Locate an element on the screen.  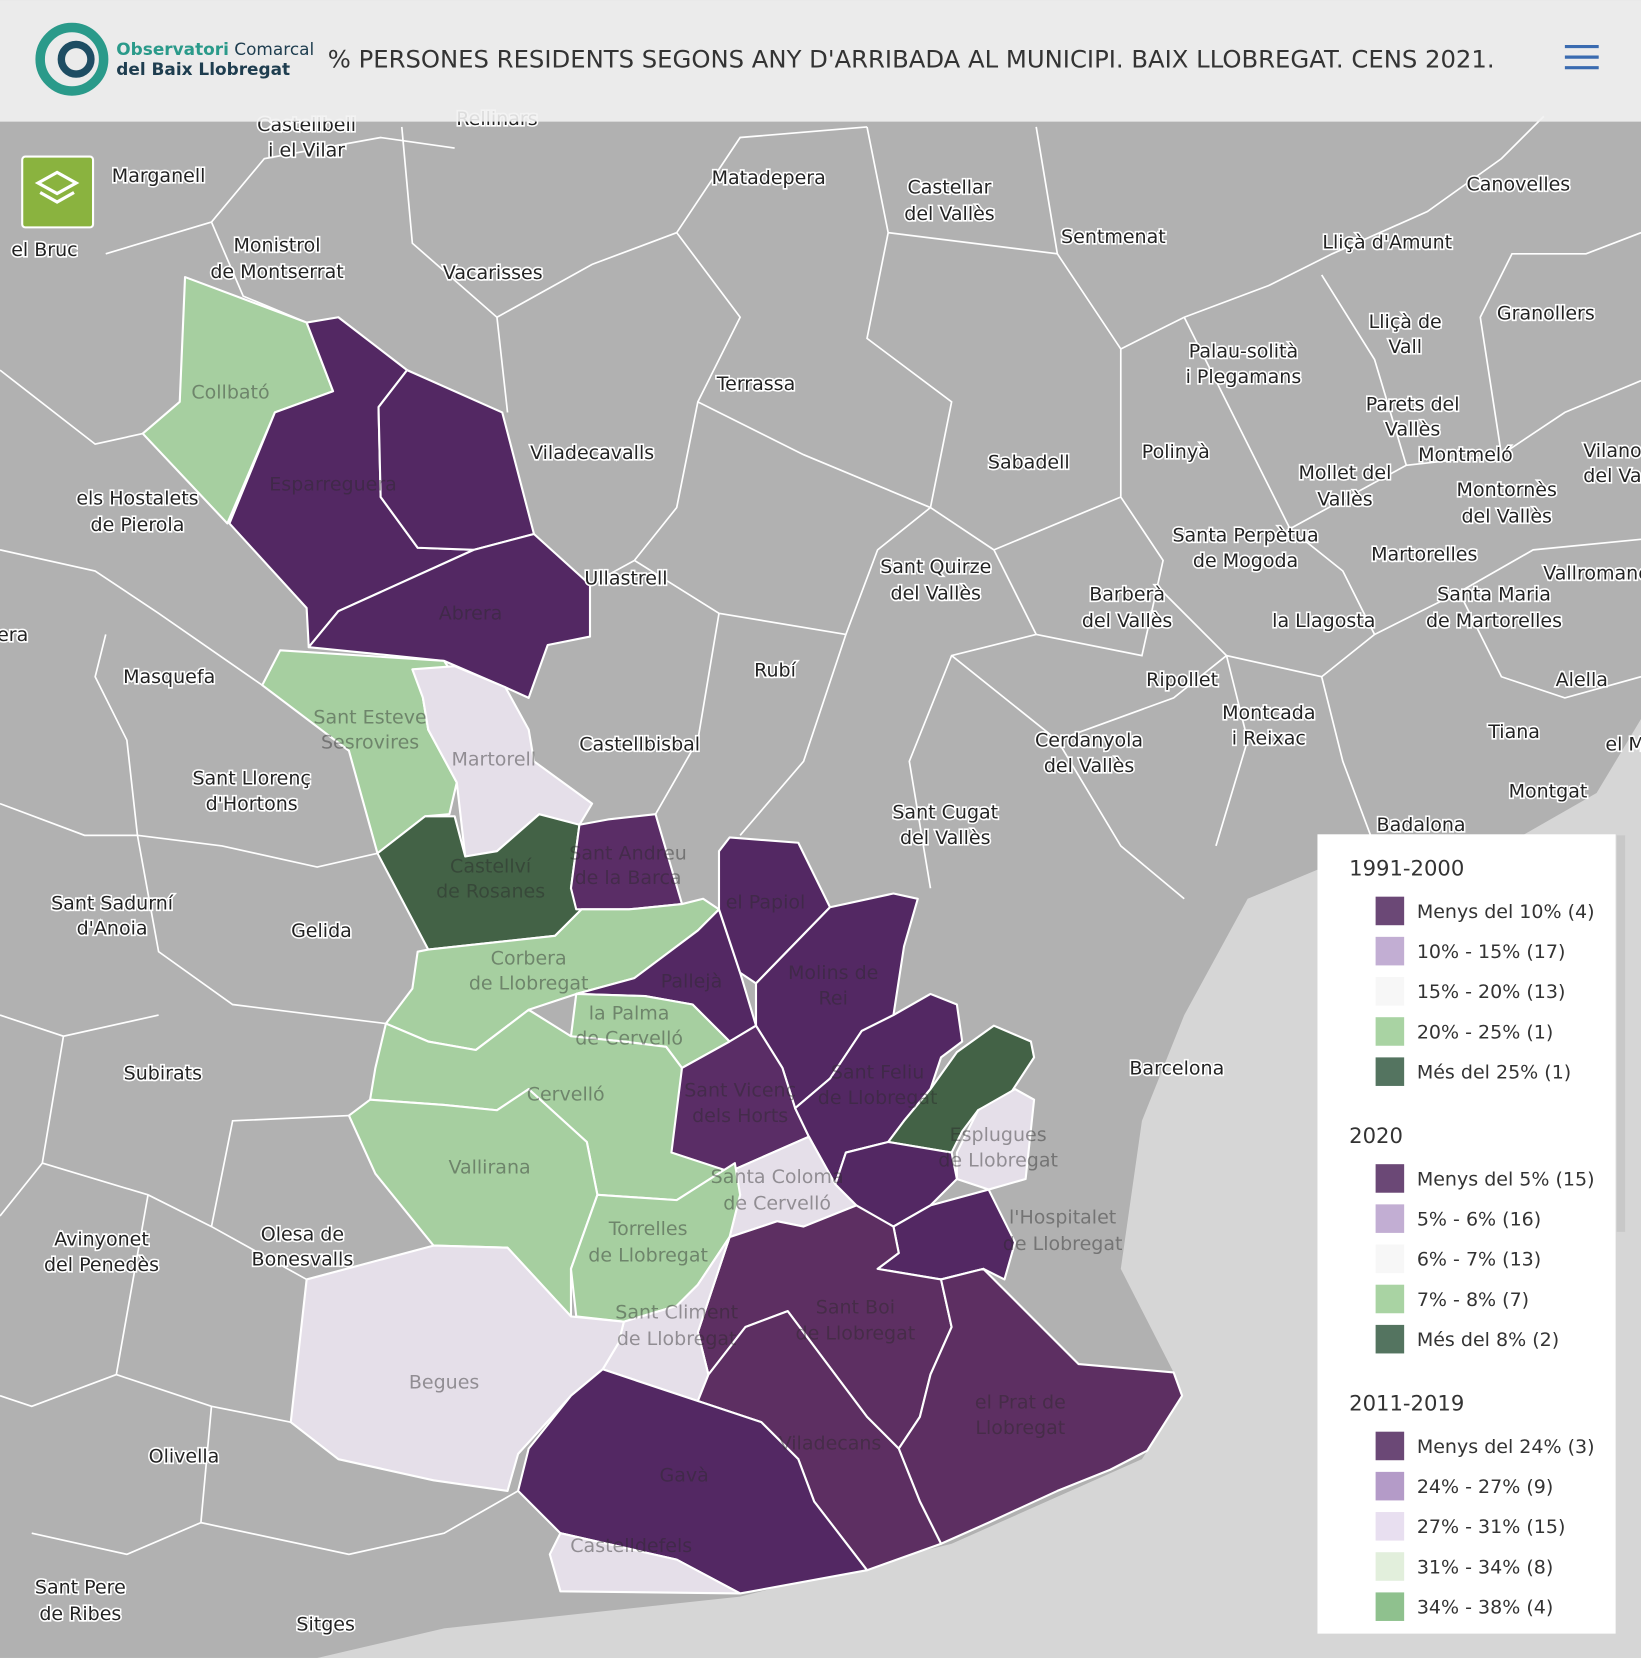
region-label: Viladecans is located at coordinates (830, 1444).